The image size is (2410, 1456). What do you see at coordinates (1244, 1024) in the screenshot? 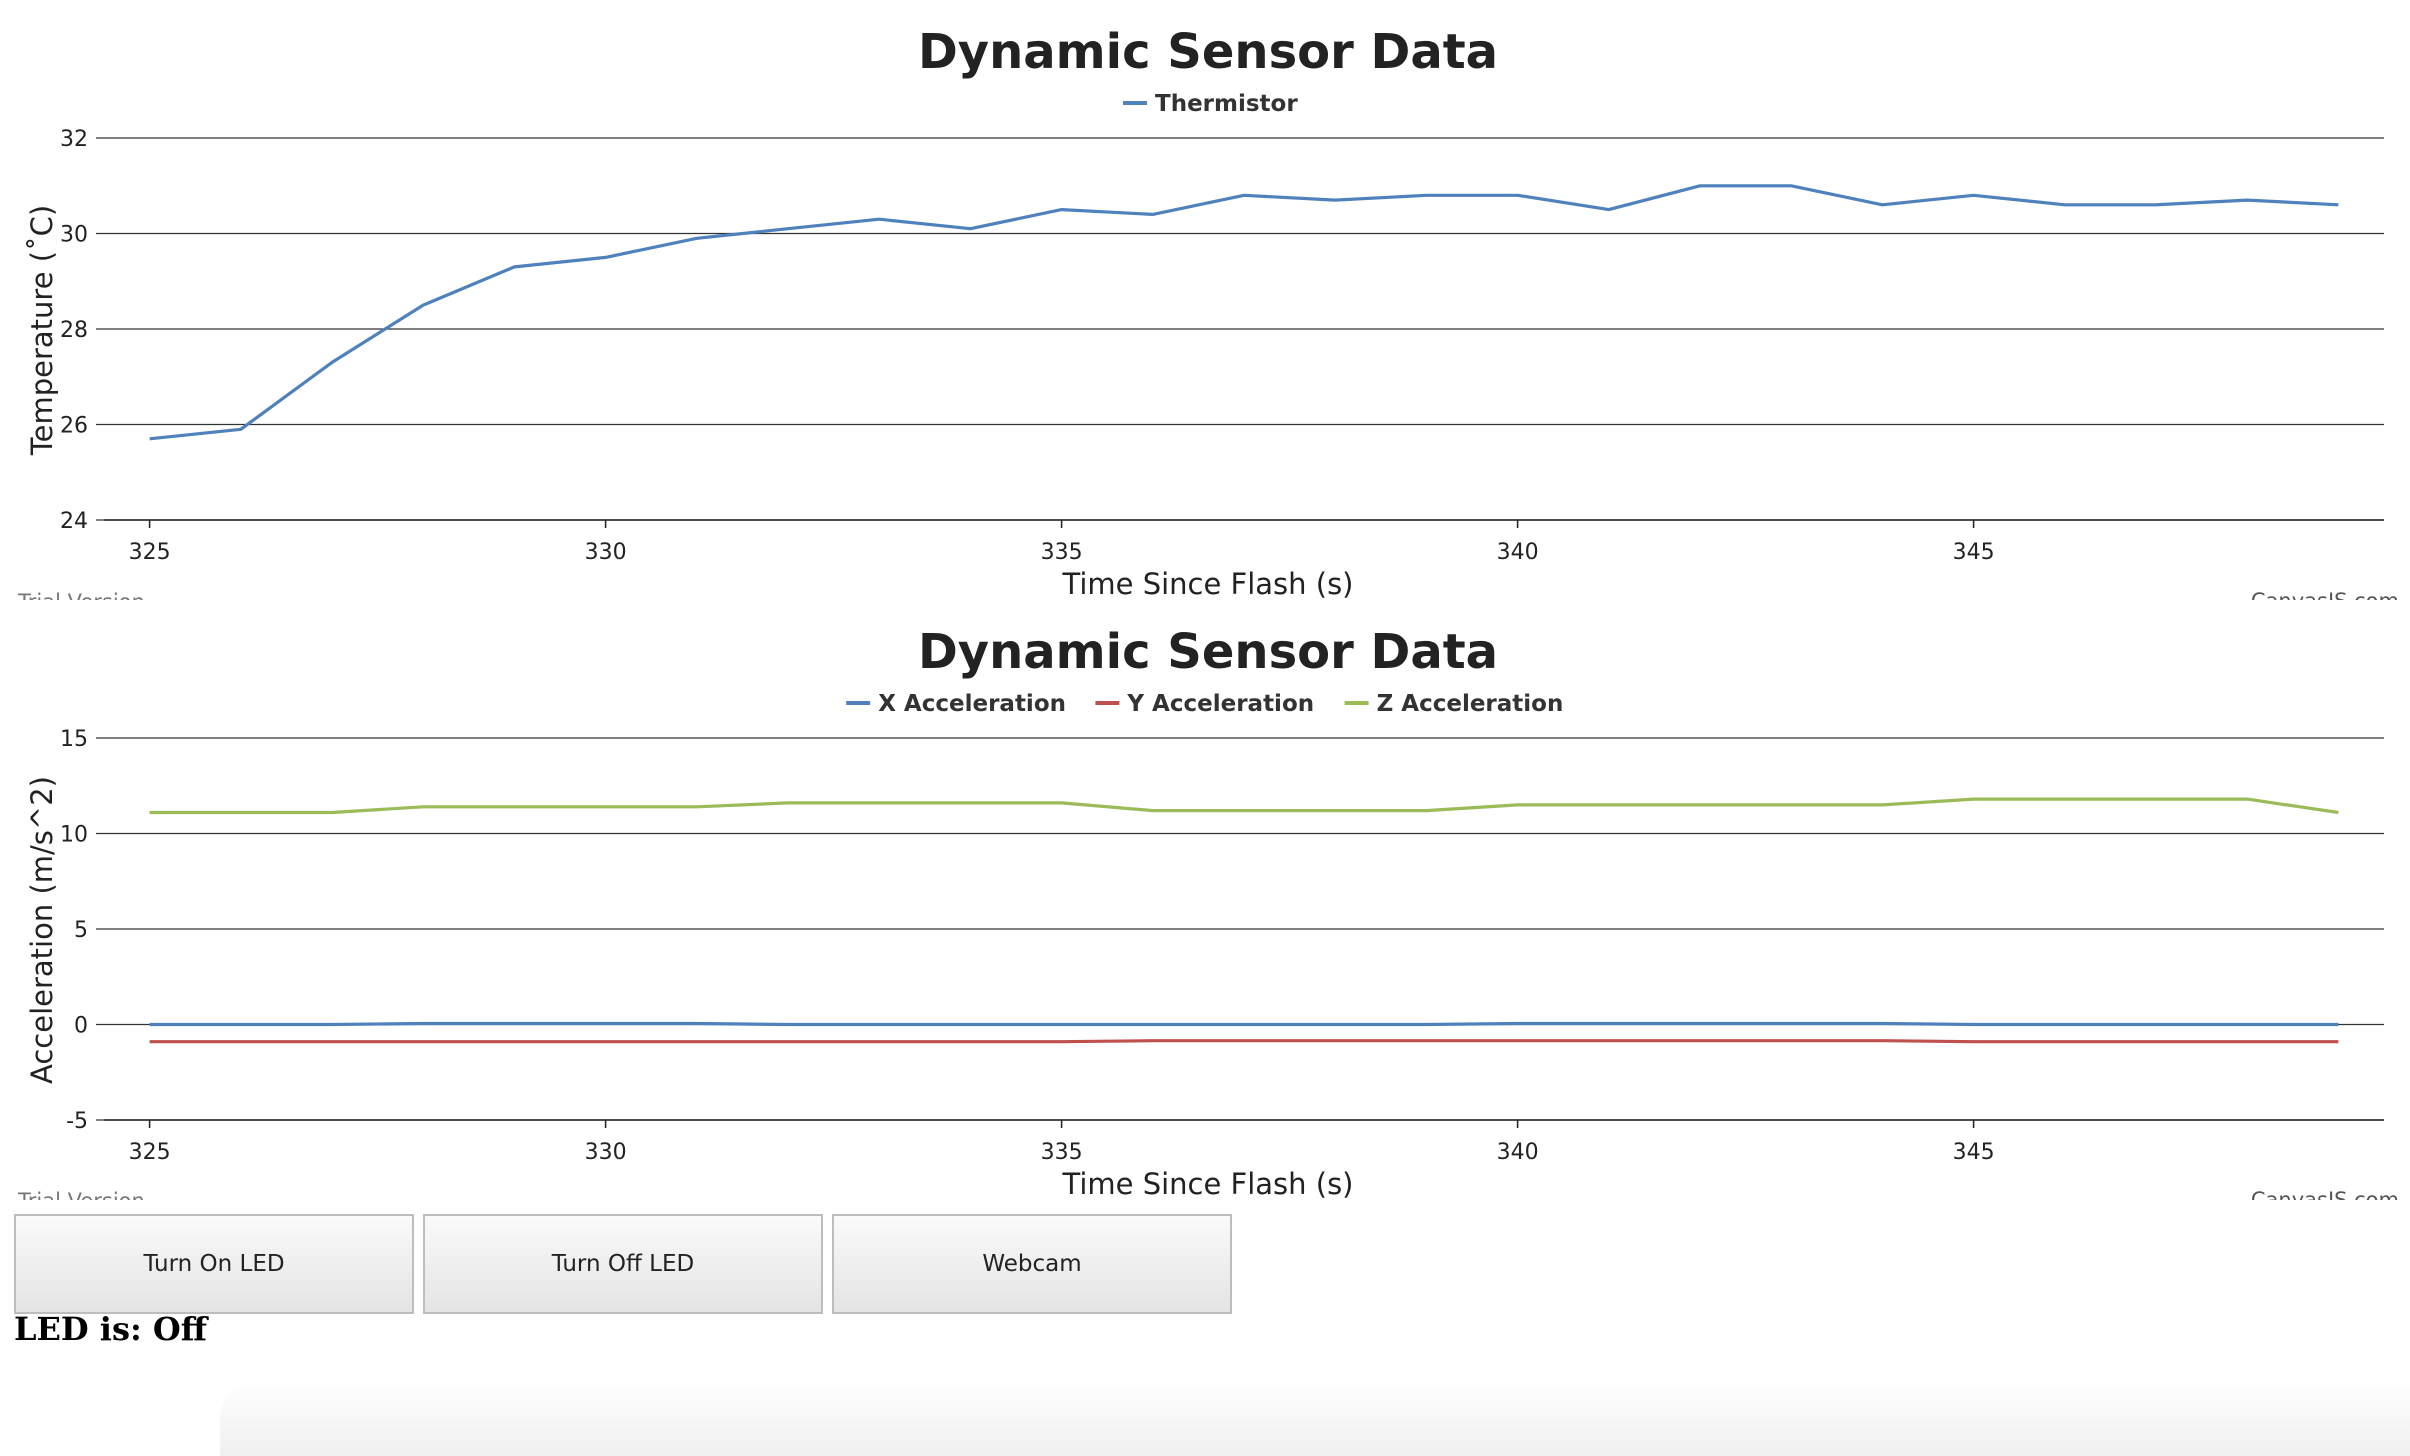
I see `series-line-x-acceleration` at bounding box center [1244, 1024].